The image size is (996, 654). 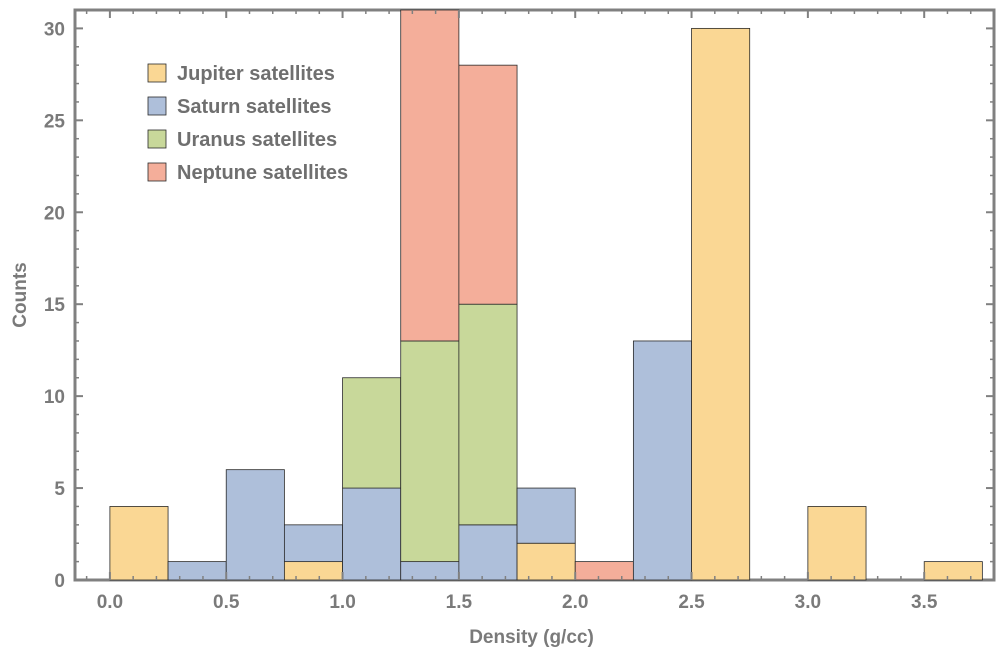 What do you see at coordinates (575, 602) in the screenshot?
I see `x-tick-label: 2.0` at bounding box center [575, 602].